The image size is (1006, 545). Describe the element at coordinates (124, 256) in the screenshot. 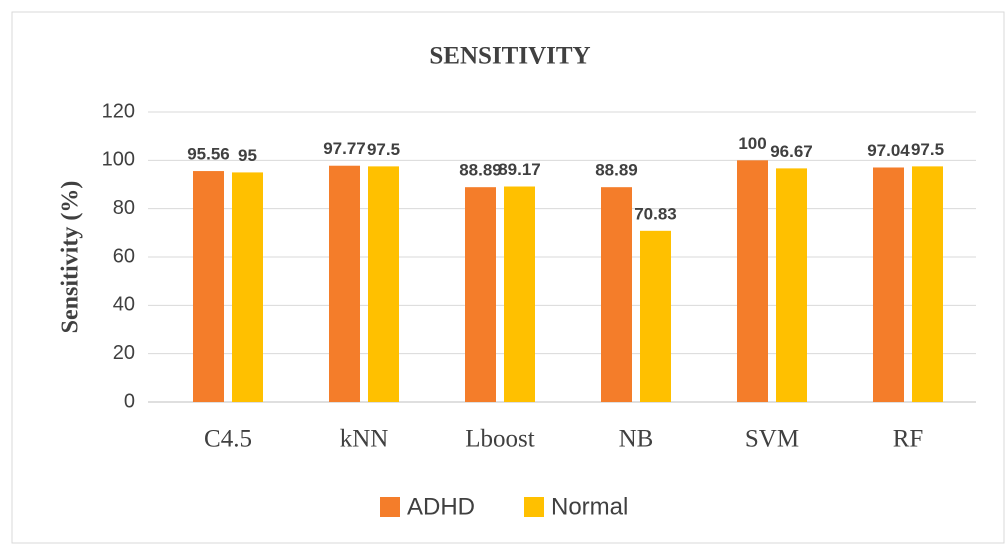

I see `y-tick-label: 60` at that location.